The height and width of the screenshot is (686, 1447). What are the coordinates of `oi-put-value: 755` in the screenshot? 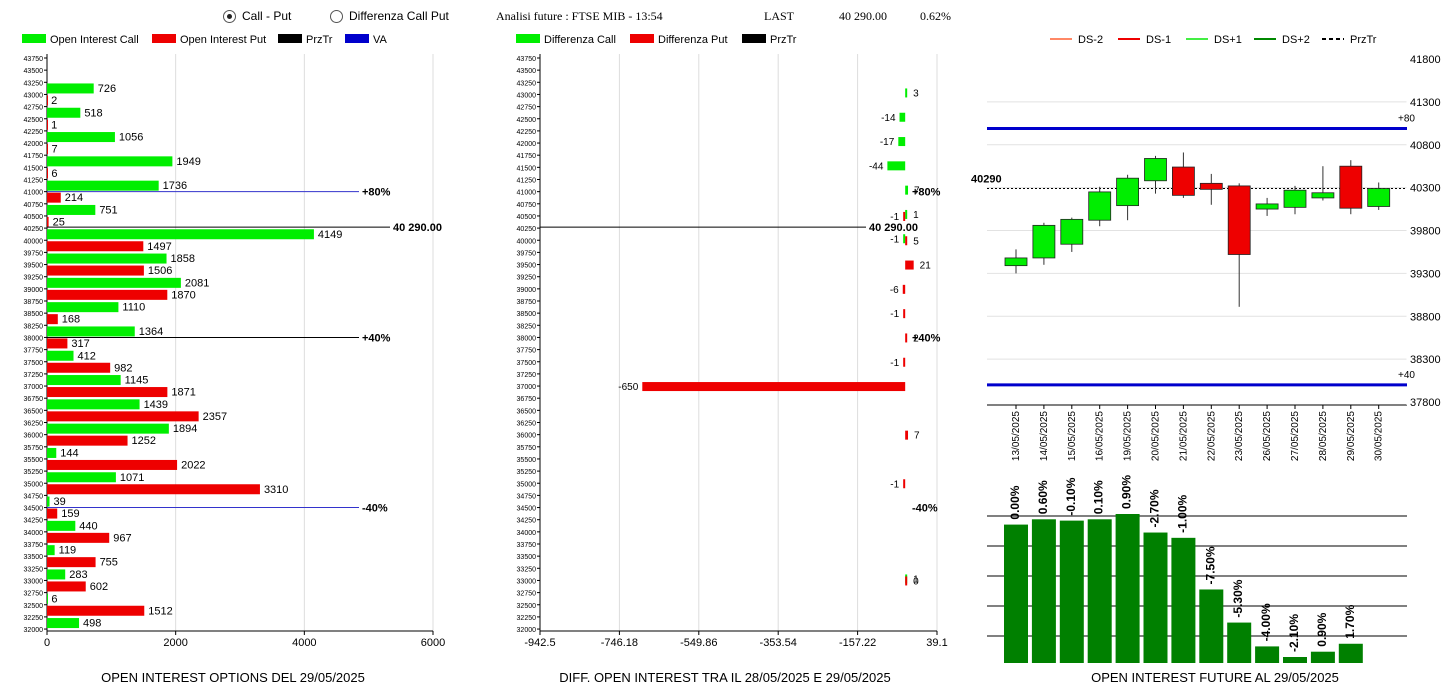 It's located at (109, 563).